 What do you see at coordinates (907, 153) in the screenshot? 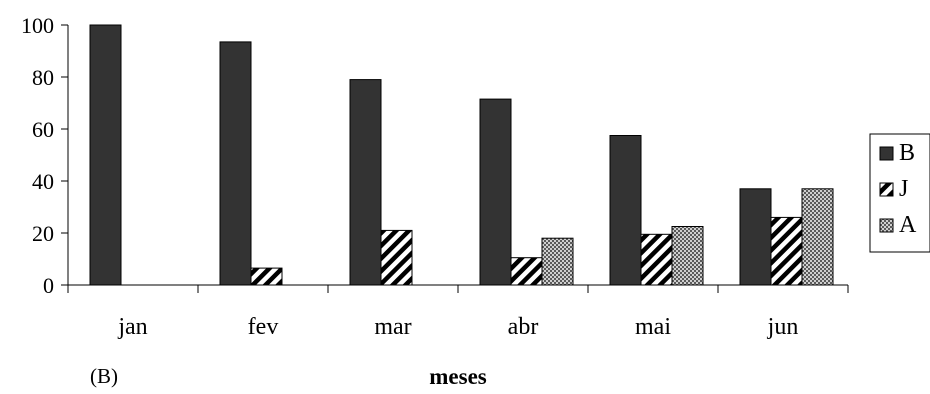
I see `legend-label-b: B` at bounding box center [907, 153].